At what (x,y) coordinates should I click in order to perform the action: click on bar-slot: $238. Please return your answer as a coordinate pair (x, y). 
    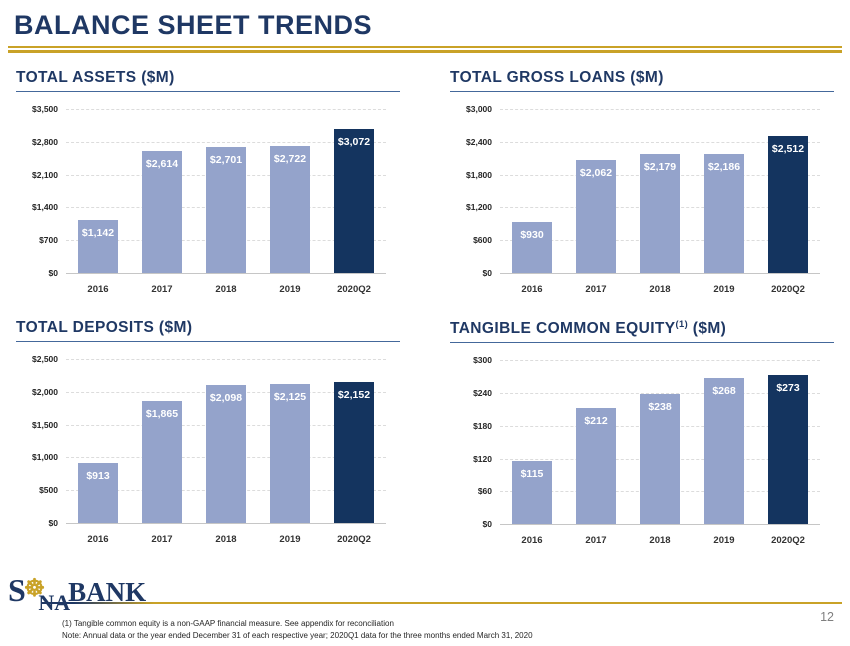
    Looking at the image, I should click on (660, 442).